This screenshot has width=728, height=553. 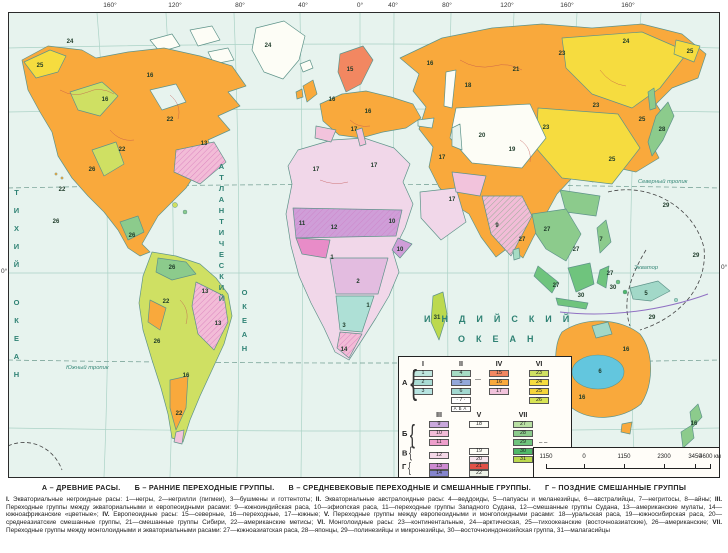 What do you see at coordinates (443, 214) in the screenshot?
I see `arabia-patch` at bounding box center [443, 214].